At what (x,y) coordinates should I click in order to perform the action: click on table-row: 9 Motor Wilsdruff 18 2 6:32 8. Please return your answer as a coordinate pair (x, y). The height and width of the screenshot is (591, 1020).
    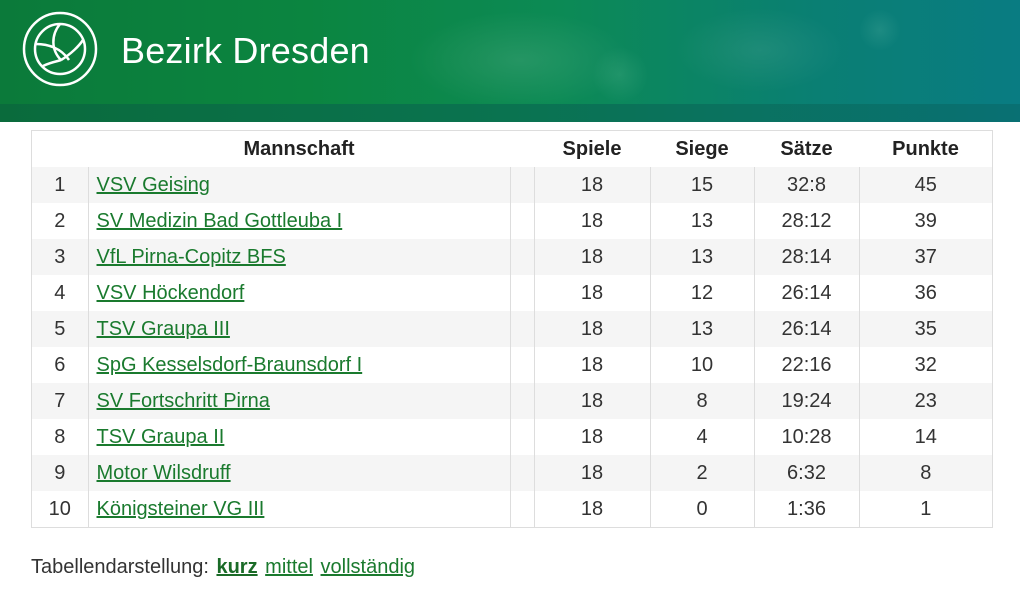
    Looking at the image, I should click on (512, 473).